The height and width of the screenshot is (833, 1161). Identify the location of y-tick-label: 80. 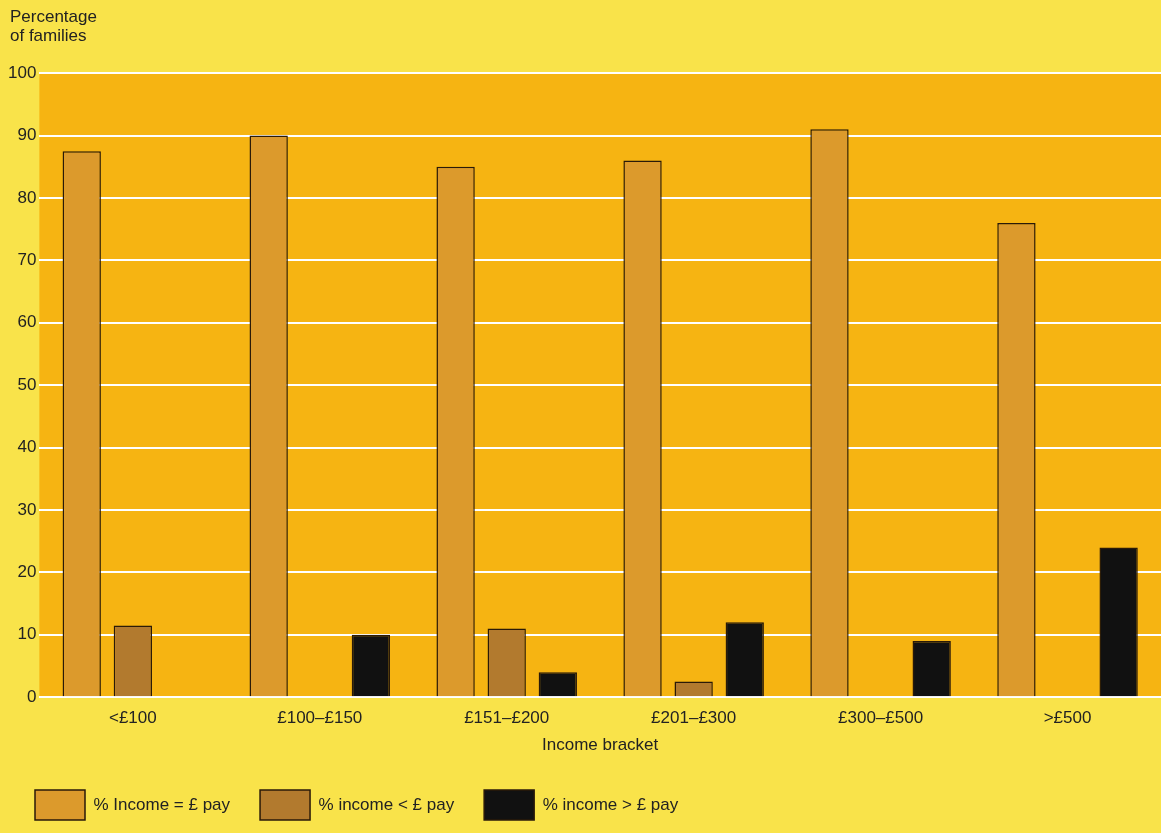
(27, 197).